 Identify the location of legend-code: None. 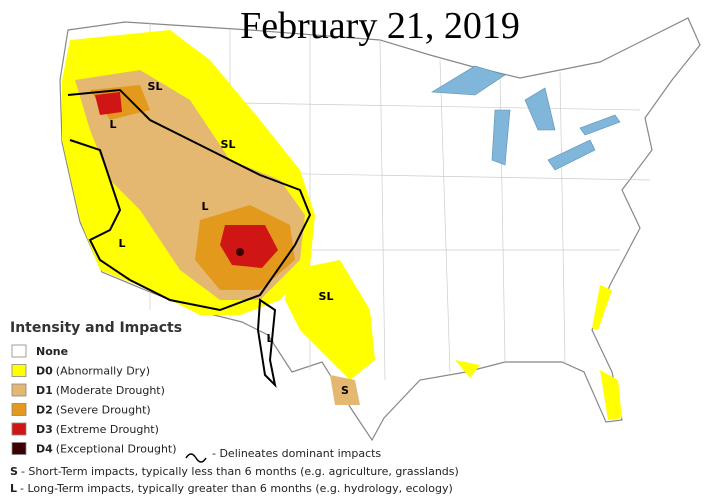
(52, 351).